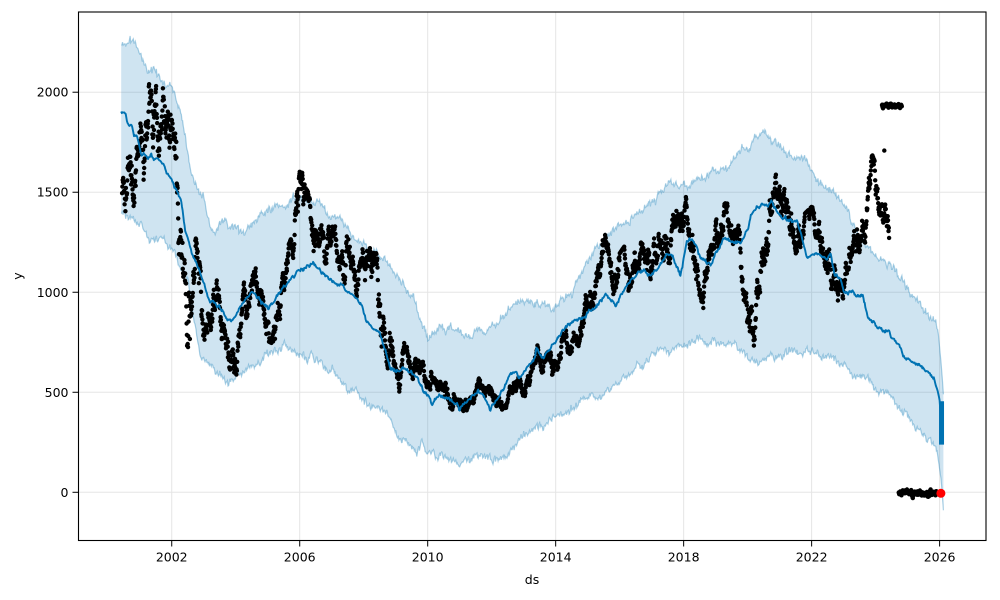  Describe the element at coordinates (812, 557) in the screenshot. I see `x-tick-label: 2022` at that location.